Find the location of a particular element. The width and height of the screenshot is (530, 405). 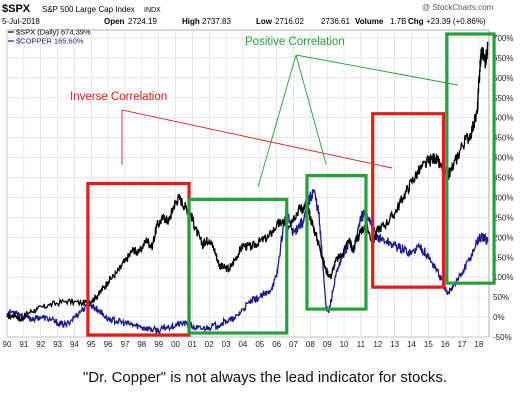

y-tick-label: 200% is located at coordinates (503, 237).